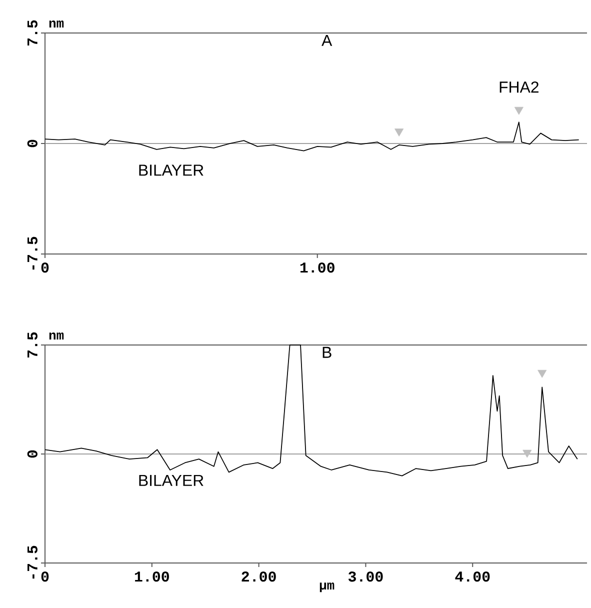 Image resolution: width=591 pixels, height=608 pixels. What do you see at coordinates (327, 40) in the screenshot?
I see `chart-title: A` at bounding box center [327, 40].